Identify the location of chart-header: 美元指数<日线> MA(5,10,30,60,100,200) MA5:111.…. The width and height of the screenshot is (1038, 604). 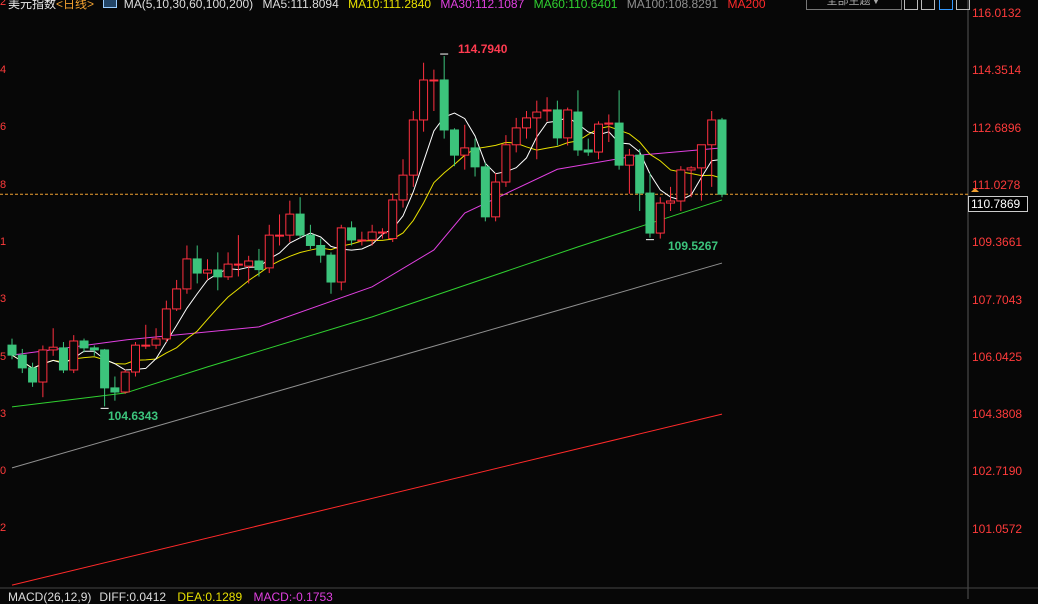
(390, 6).